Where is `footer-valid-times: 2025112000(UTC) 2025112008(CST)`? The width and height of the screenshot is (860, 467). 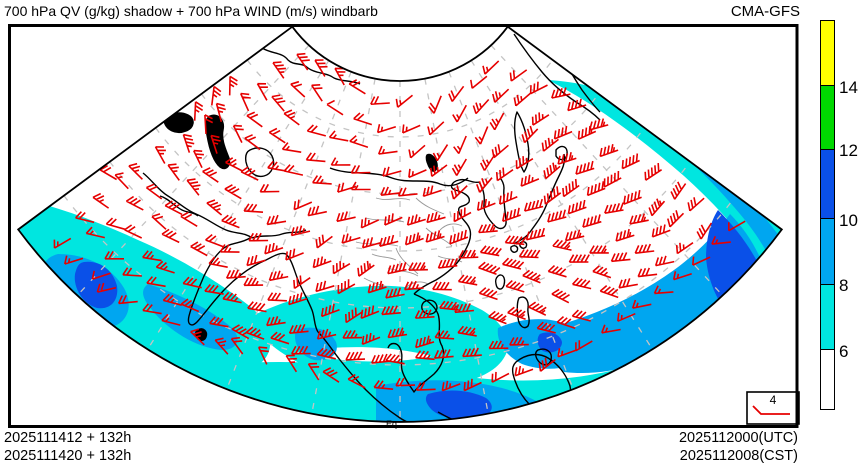
footer-valid-times: 2025112000(UTC) 2025112008(CST) is located at coordinates (738, 447).